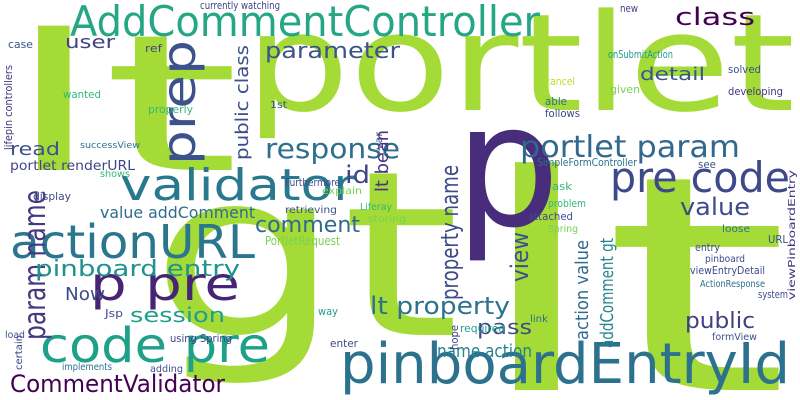 This screenshot has height=400, width=800. Describe the element at coordinates (376, 207) in the screenshot. I see `word: Liferay` at that location.